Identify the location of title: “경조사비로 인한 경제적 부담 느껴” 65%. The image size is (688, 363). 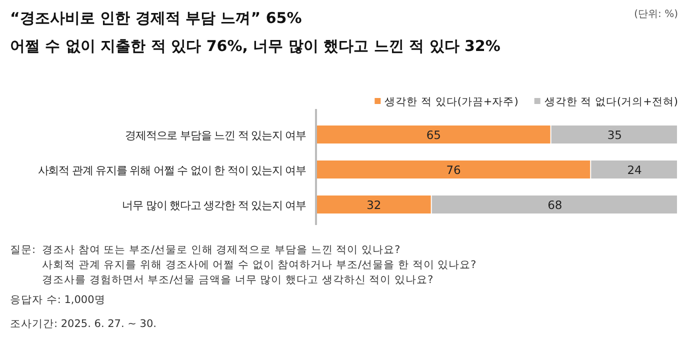
(156, 18).